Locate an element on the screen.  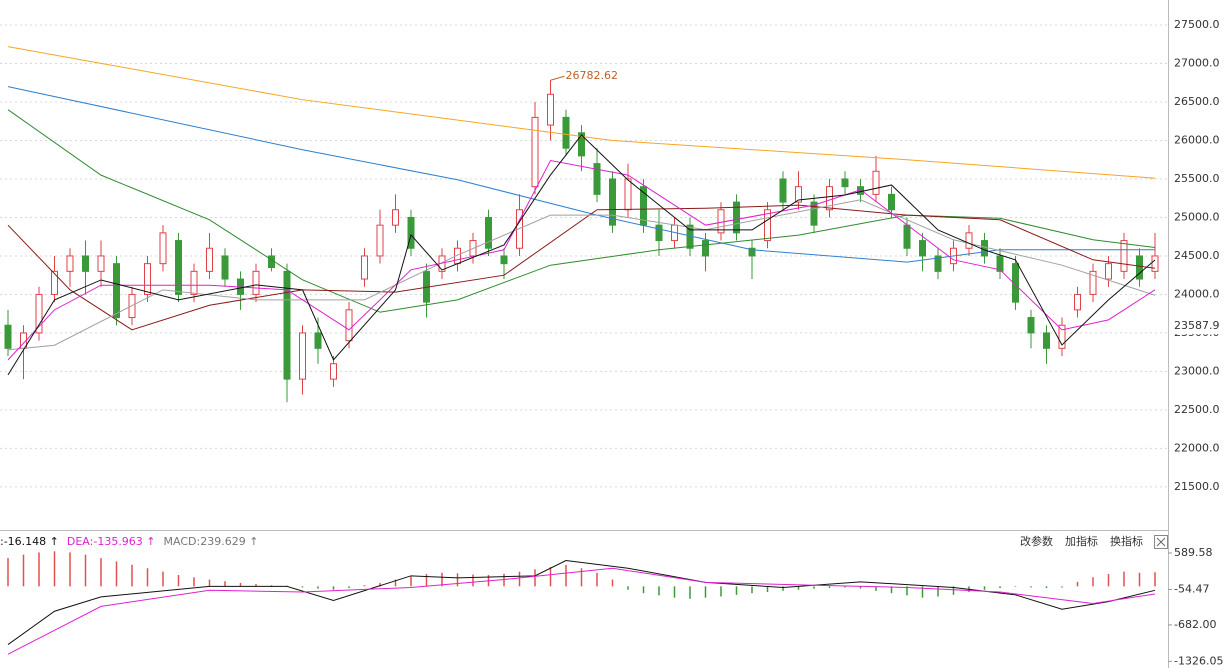
y-tick-label: 589.58 is located at coordinates (1193, 552).